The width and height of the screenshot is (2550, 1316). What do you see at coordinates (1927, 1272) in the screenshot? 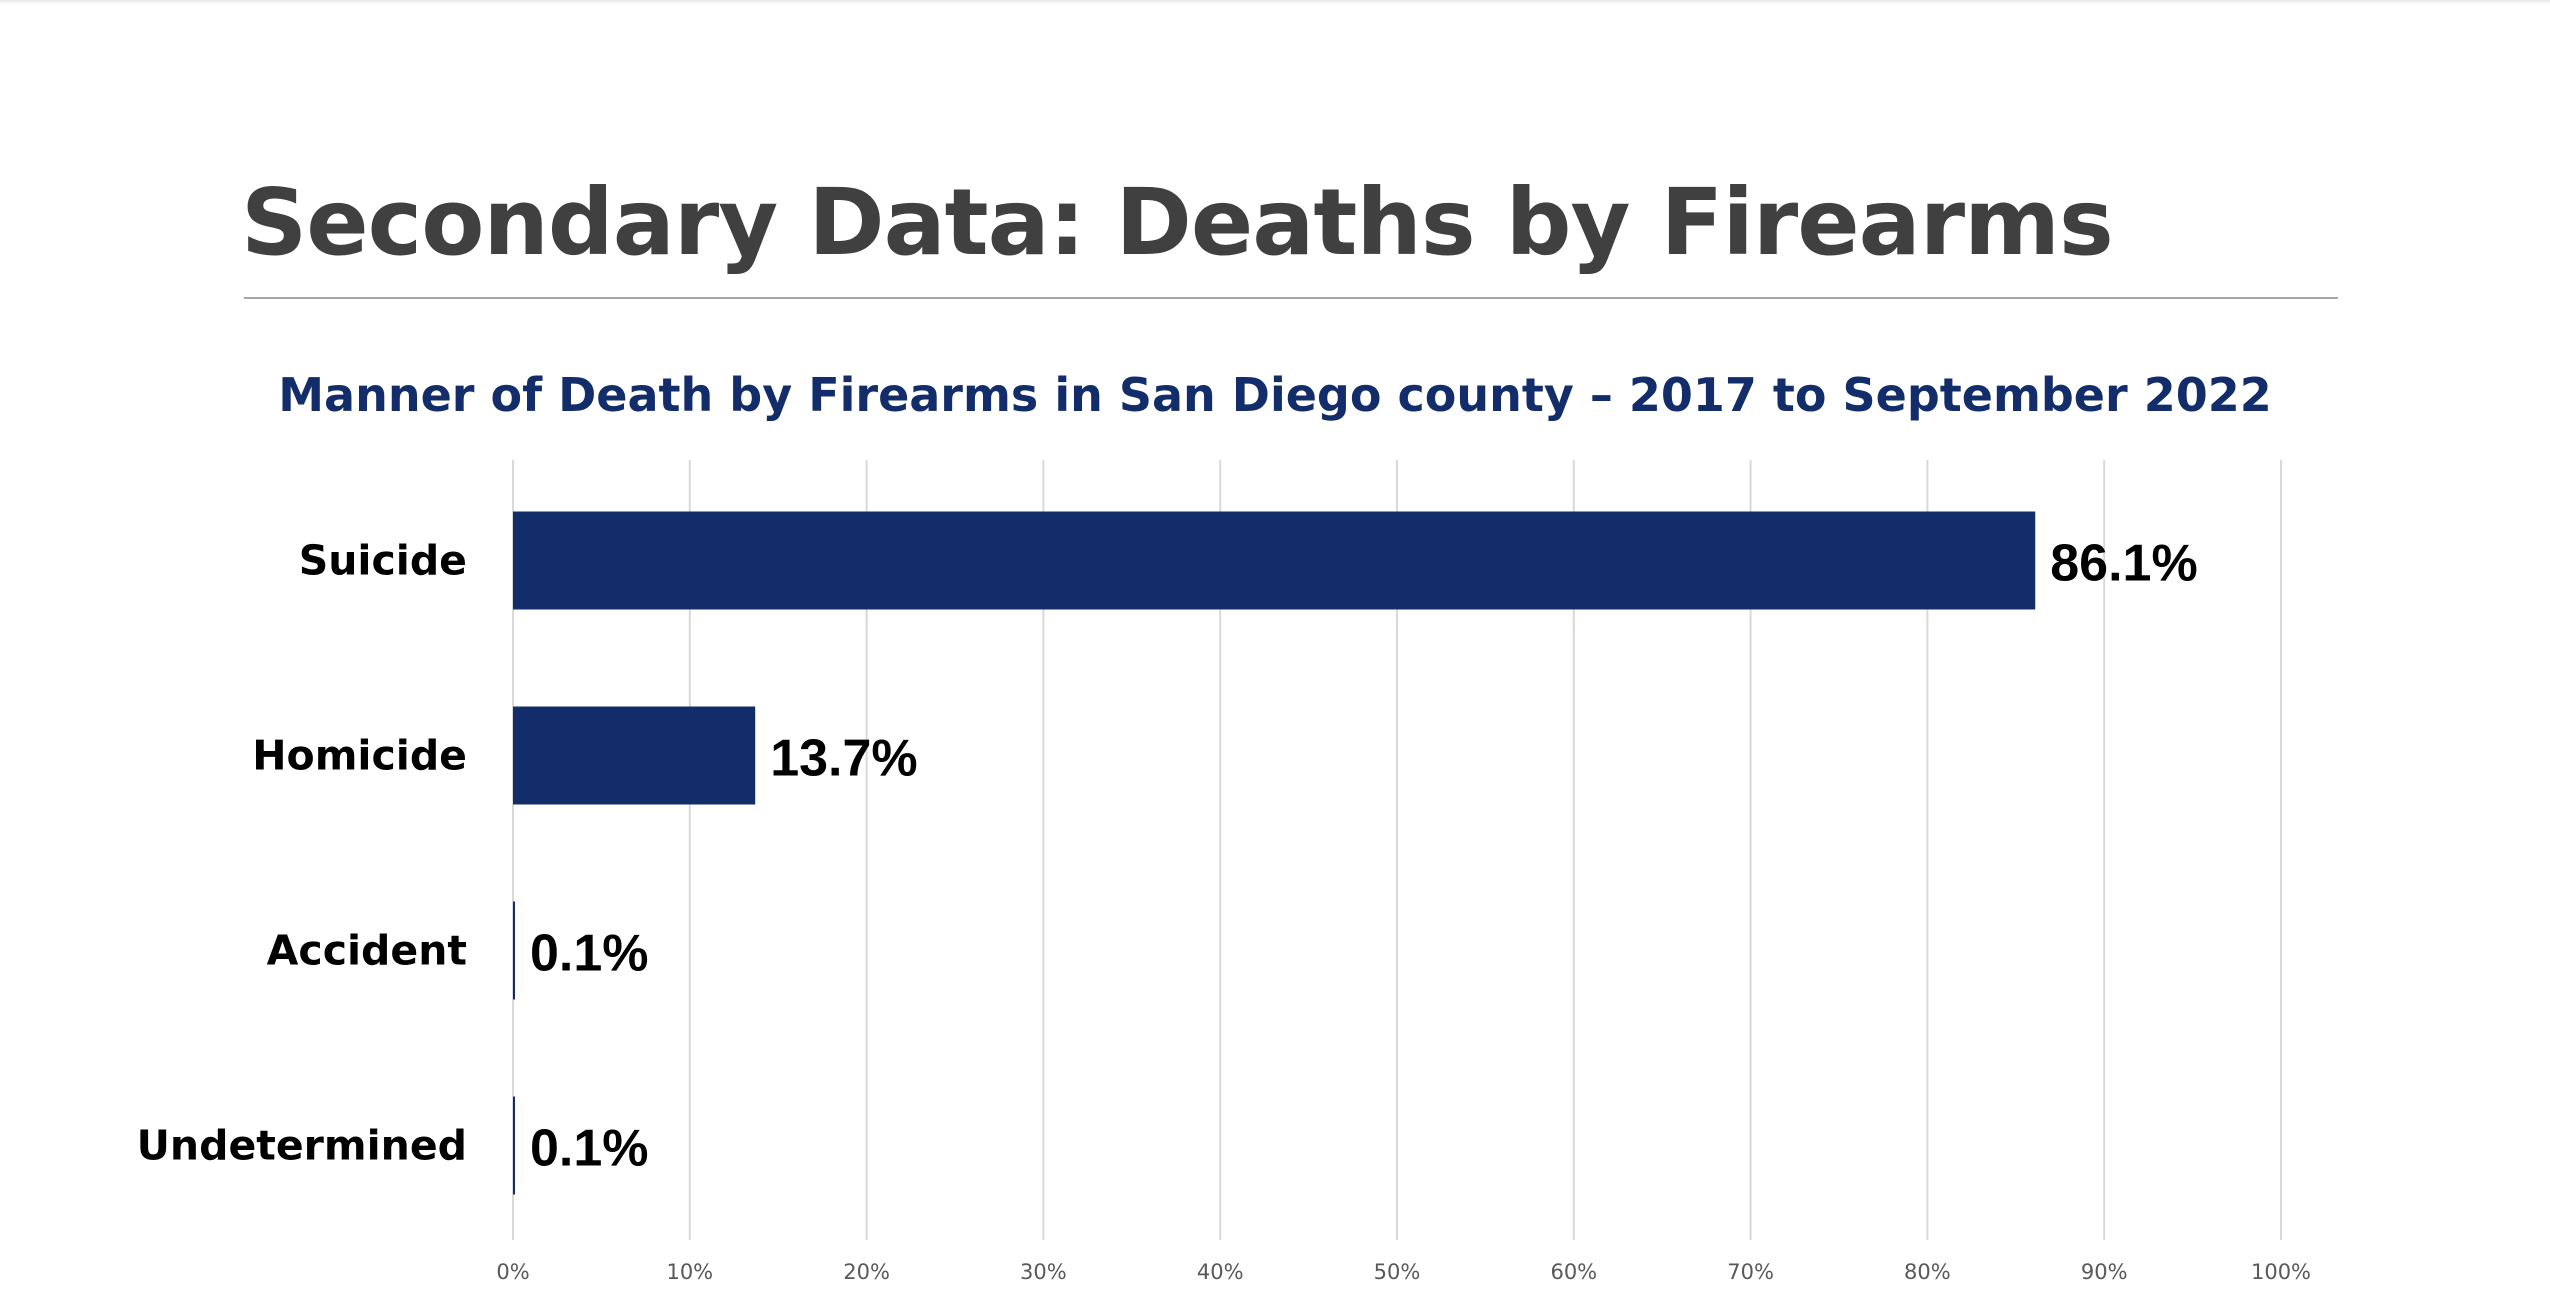
I see `x-tick-label: 80%` at bounding box center [1927, 1272].